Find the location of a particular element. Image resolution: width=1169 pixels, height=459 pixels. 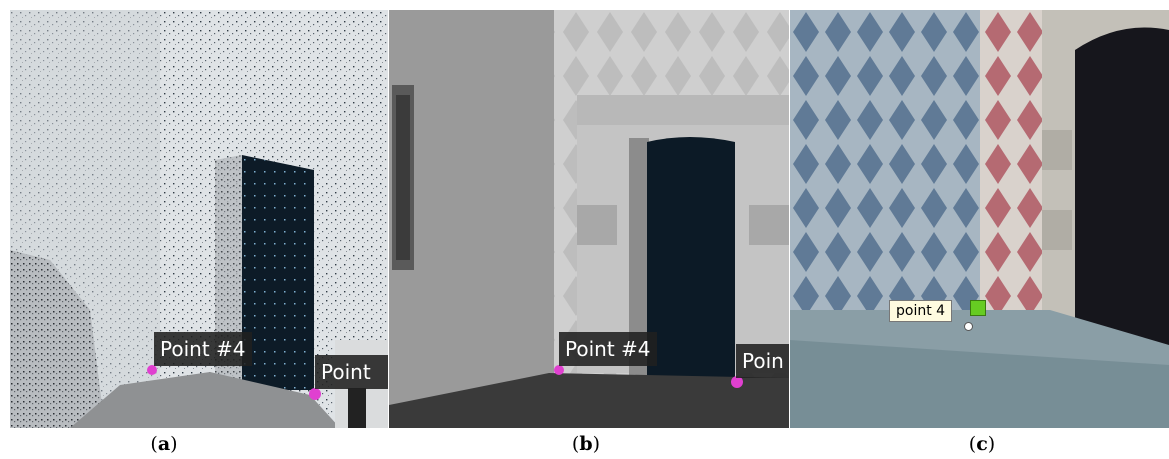

point-marker is located at coordinates (968, 326).